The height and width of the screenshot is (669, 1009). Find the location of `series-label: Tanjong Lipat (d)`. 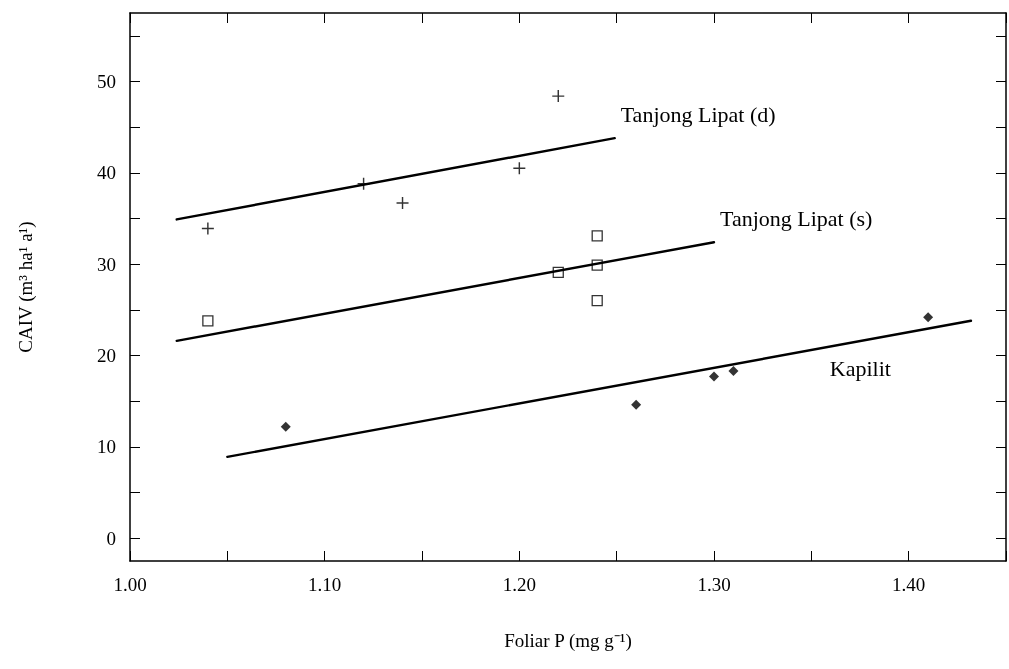

series-label: Tanjong Lipat (d) is located at coordinates (698, 114).